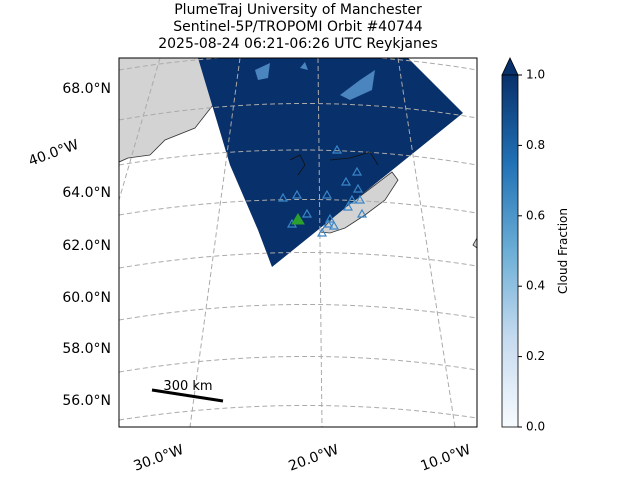 The width and height of the screenshot is (640, 484). What do you see at coordinates (535, 75) in the screenshot?
I see `colorbar-tick-label: 1.0` at bounding box center [535, 75].